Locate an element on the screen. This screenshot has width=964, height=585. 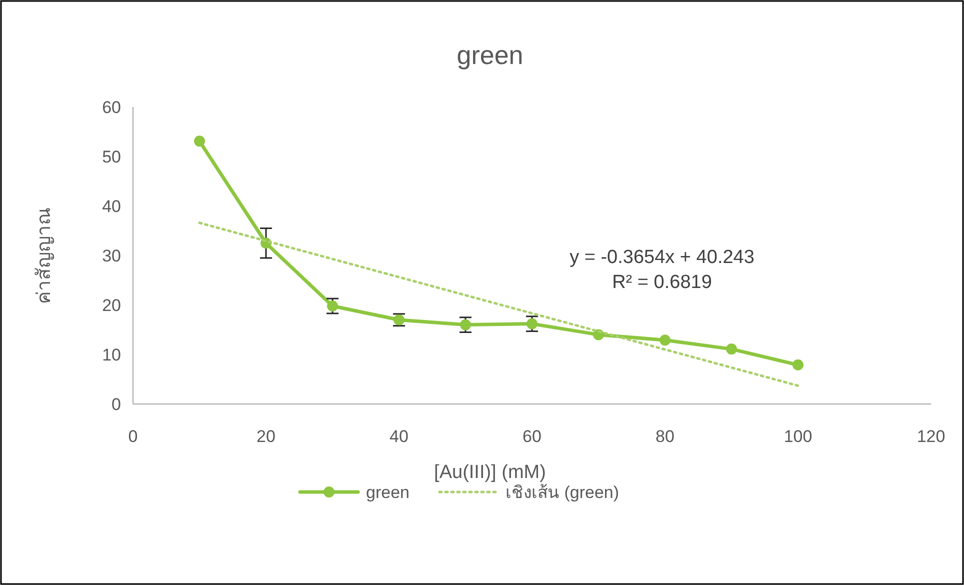
x-tick-label: 80 is located at coordinates (665, 436).